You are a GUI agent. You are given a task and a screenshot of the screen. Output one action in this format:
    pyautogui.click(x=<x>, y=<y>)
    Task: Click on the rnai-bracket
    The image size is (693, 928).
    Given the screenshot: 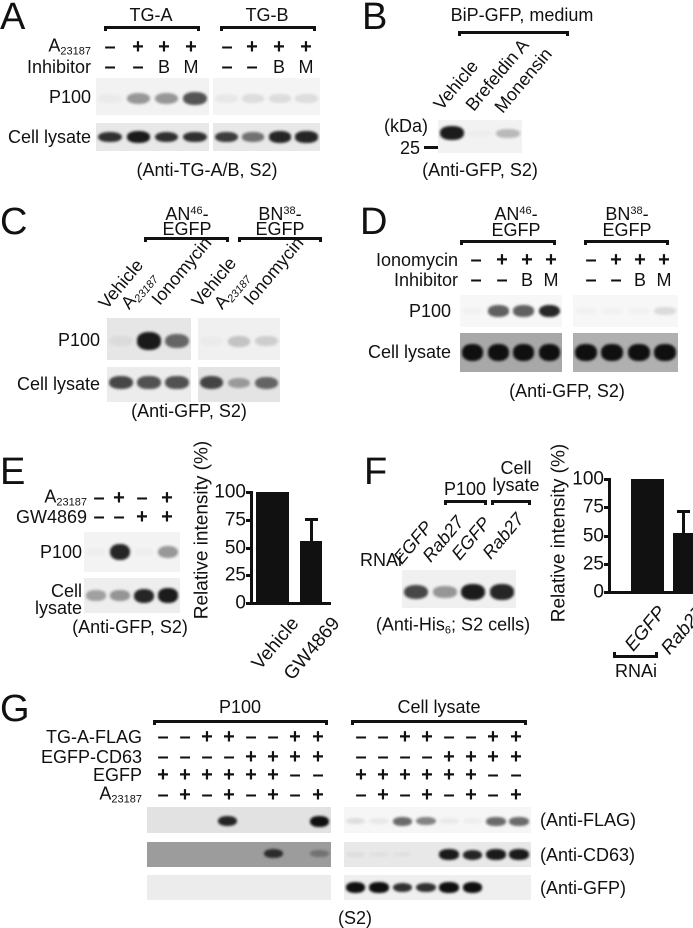 What is the action you would take?
    pyautogui.click(x=635, y=655)
    